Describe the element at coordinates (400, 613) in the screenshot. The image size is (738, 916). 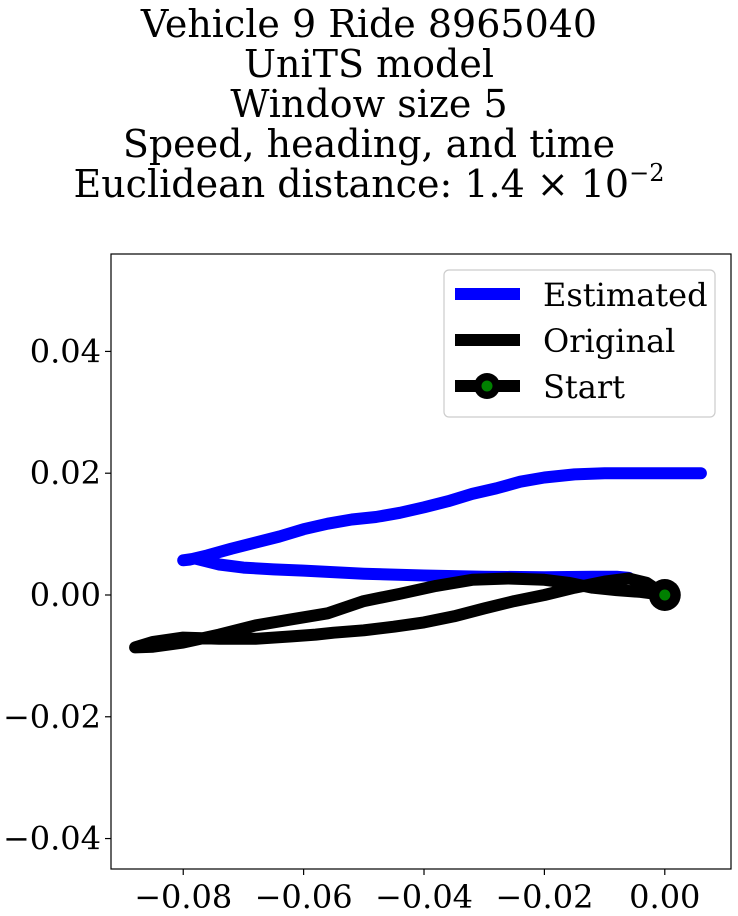
I see `series-line-original` at that location.